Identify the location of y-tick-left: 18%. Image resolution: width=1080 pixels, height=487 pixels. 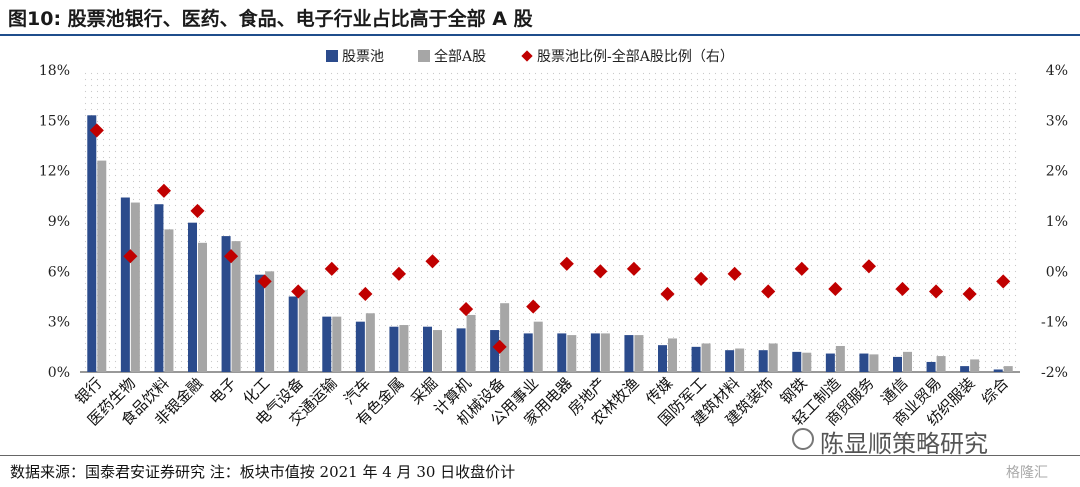
(54, 71).